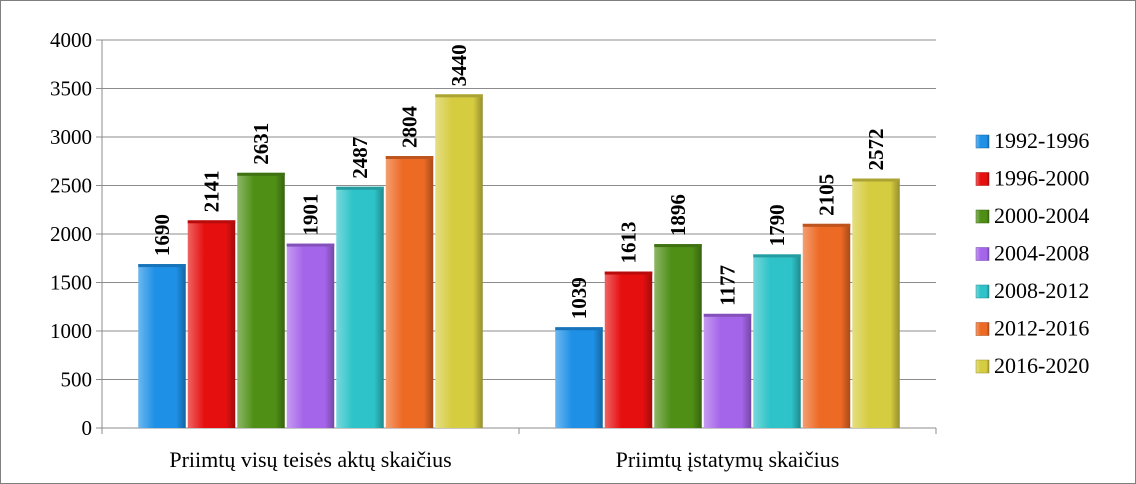 The width and height of the screenshot is (1136, 484). I want to click on data-label: 1896, so click(678, 215).